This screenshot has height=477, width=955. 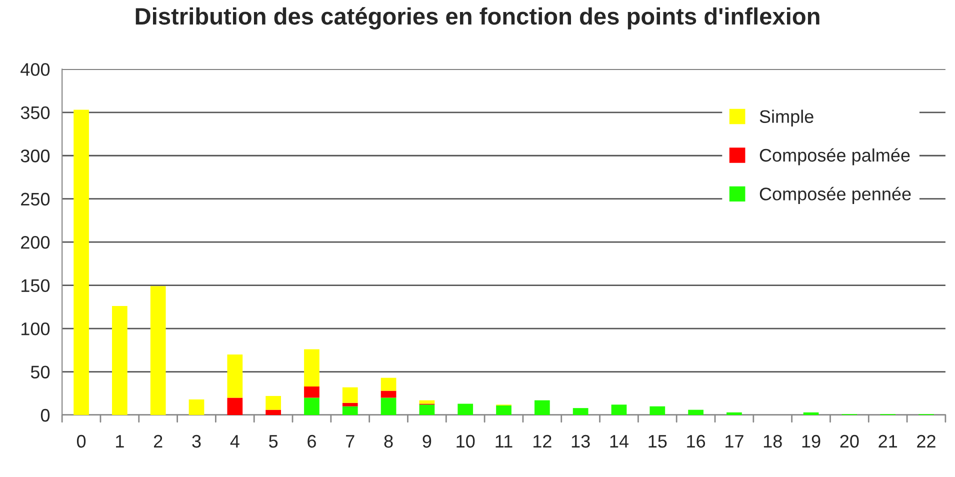 I want to click on y-tick-label: 200, so click(x=35, y=242).